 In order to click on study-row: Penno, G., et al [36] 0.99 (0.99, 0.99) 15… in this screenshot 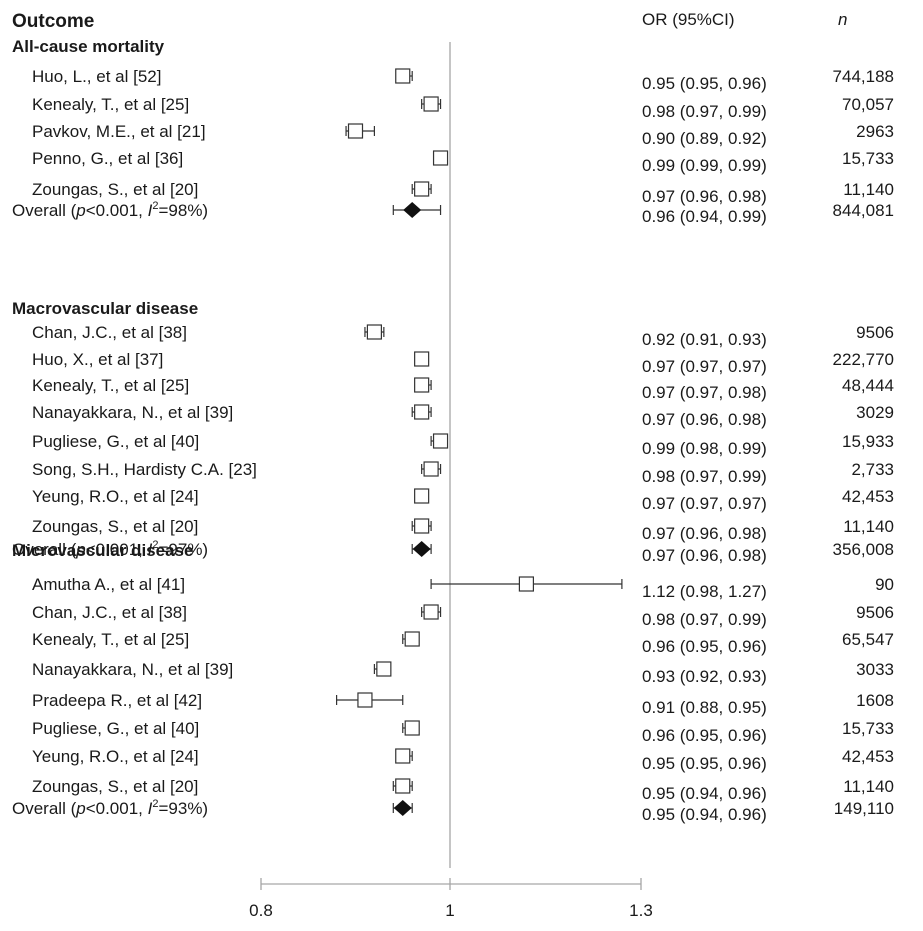, I will do `click(463, 162)`.